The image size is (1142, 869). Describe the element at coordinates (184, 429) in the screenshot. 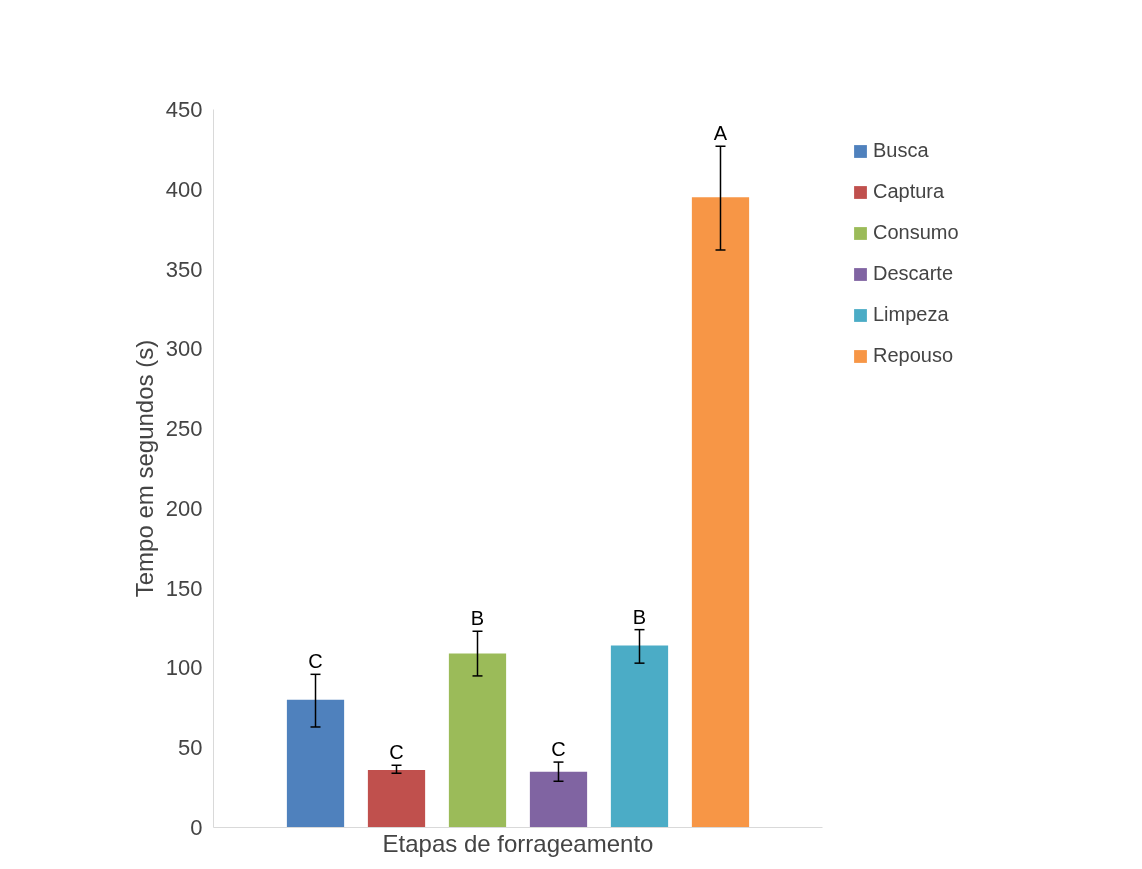

I see `y-tick-label: 250` at that location.